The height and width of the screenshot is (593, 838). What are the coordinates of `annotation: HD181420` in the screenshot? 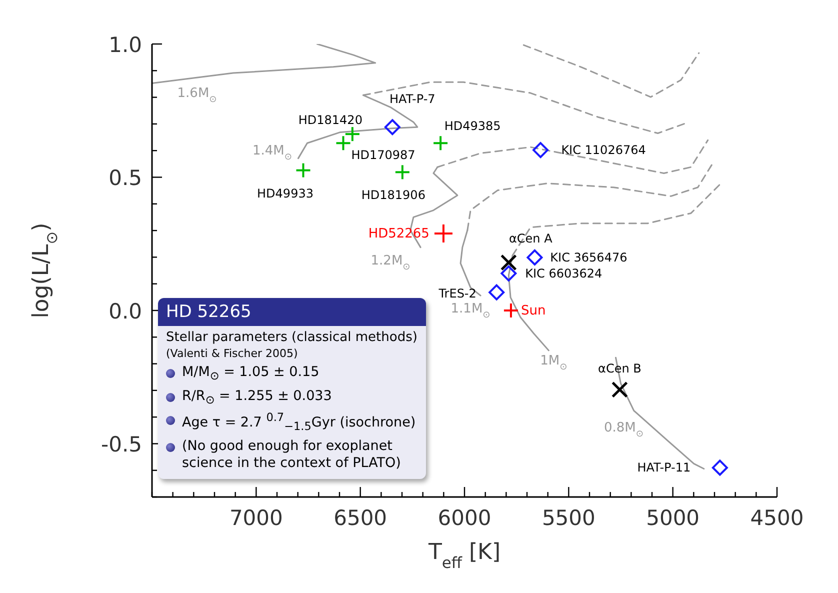 It's located at (330, 120).